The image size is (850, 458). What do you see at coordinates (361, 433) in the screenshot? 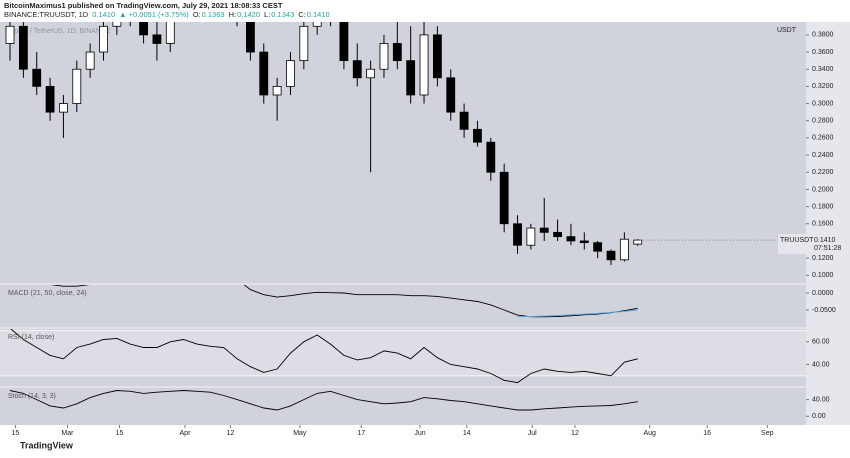
I see `x-tick-label: 17` at bounding box center [361, 433].